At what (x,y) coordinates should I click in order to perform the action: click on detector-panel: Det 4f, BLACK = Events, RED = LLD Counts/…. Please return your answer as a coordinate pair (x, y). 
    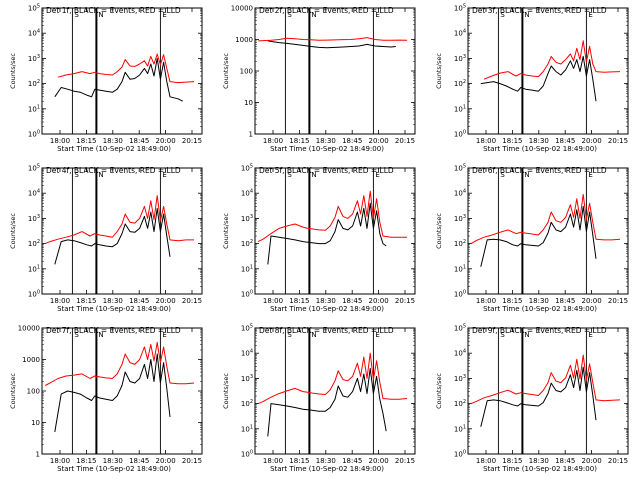
    Looking at the image, I should click on (106, 238).